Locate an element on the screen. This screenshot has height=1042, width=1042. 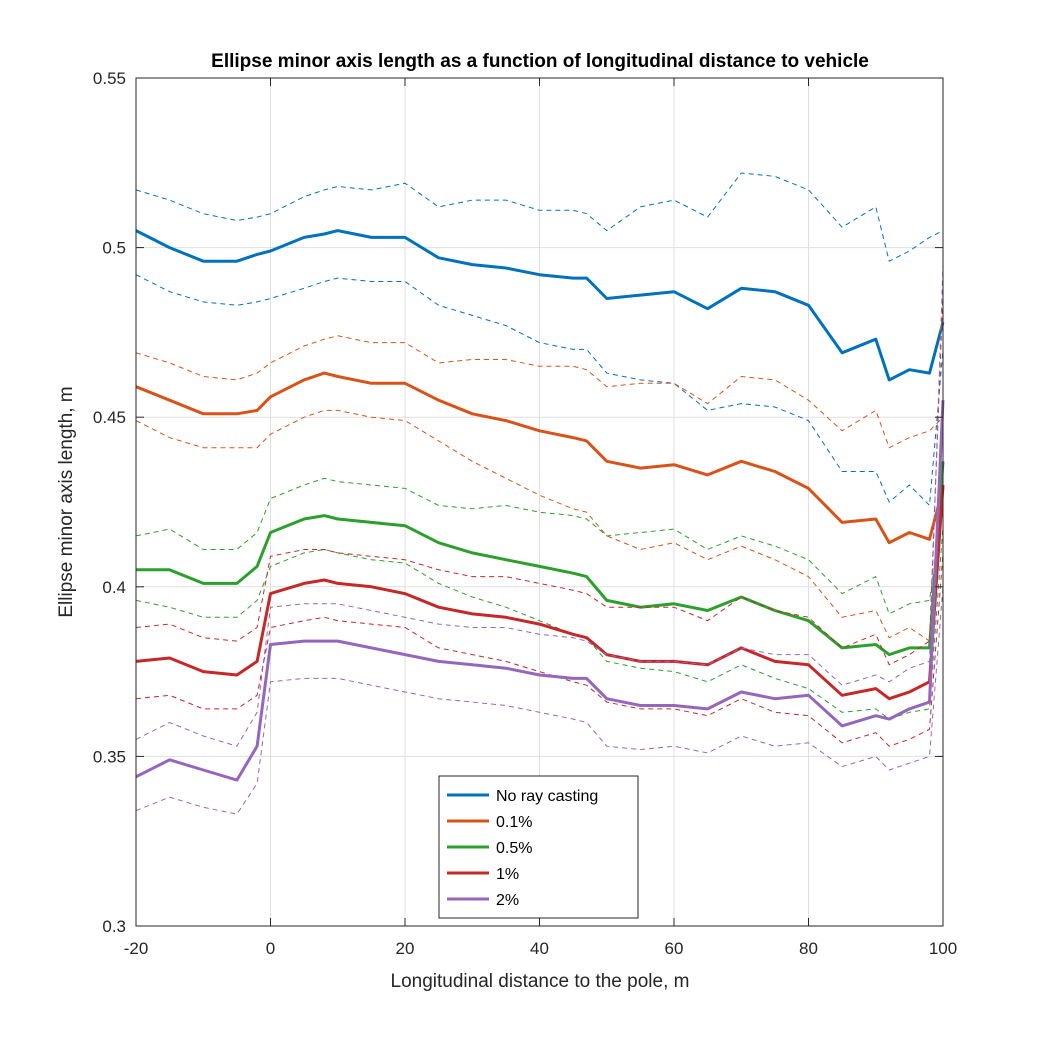
y-axis-label: Ellipse minor axis length, m is located at coordinates (66, 501).